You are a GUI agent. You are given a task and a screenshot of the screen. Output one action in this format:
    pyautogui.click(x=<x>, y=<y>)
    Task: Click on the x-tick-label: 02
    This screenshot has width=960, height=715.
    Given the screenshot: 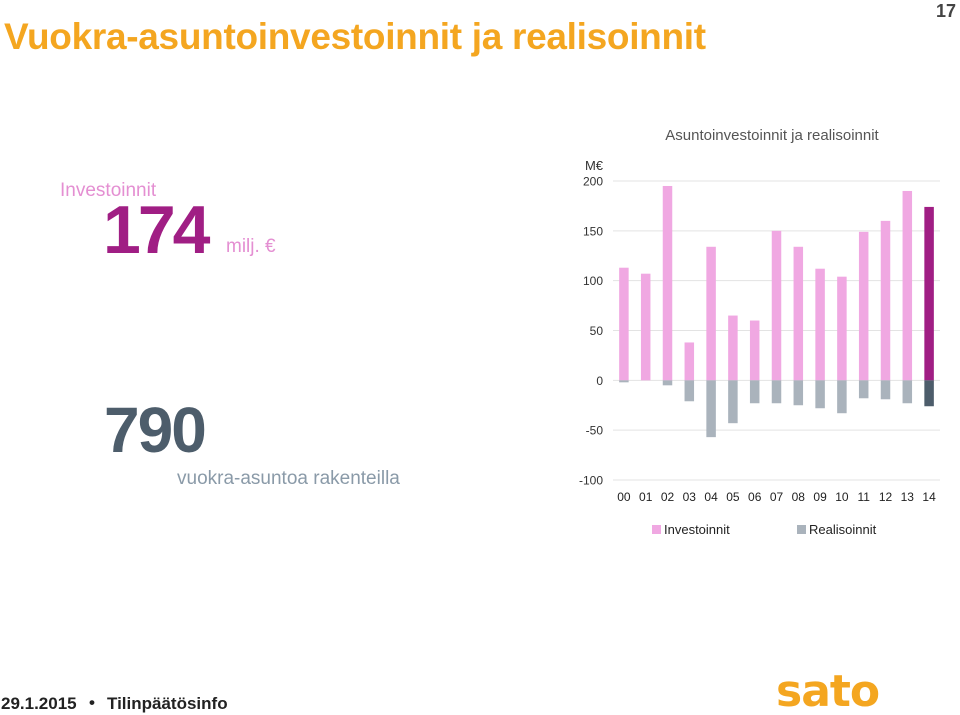 What is the action you would take?
    pyautogui.click(x=668, y=497)
    